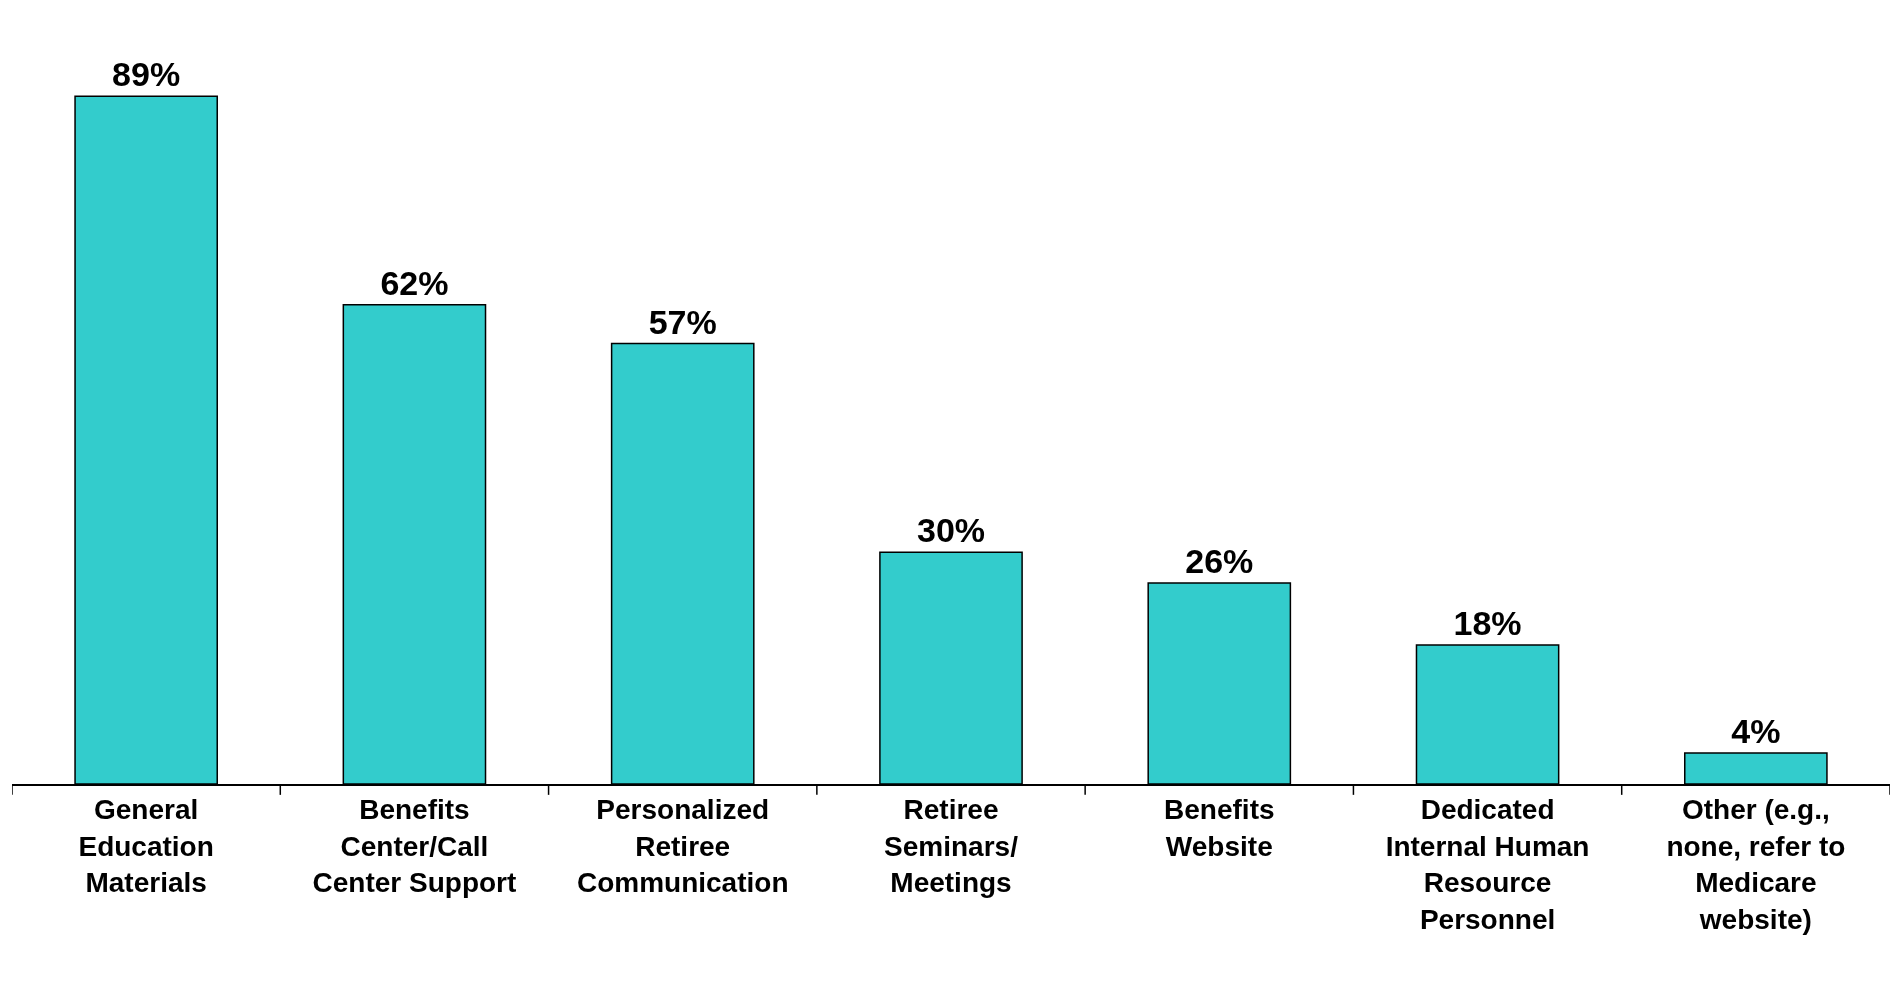  What do you see at coordinates (682, 846) in the screenshot?
I see `x-tick-label: Personalized Retiree Communication` at bounding box center [682, 846].